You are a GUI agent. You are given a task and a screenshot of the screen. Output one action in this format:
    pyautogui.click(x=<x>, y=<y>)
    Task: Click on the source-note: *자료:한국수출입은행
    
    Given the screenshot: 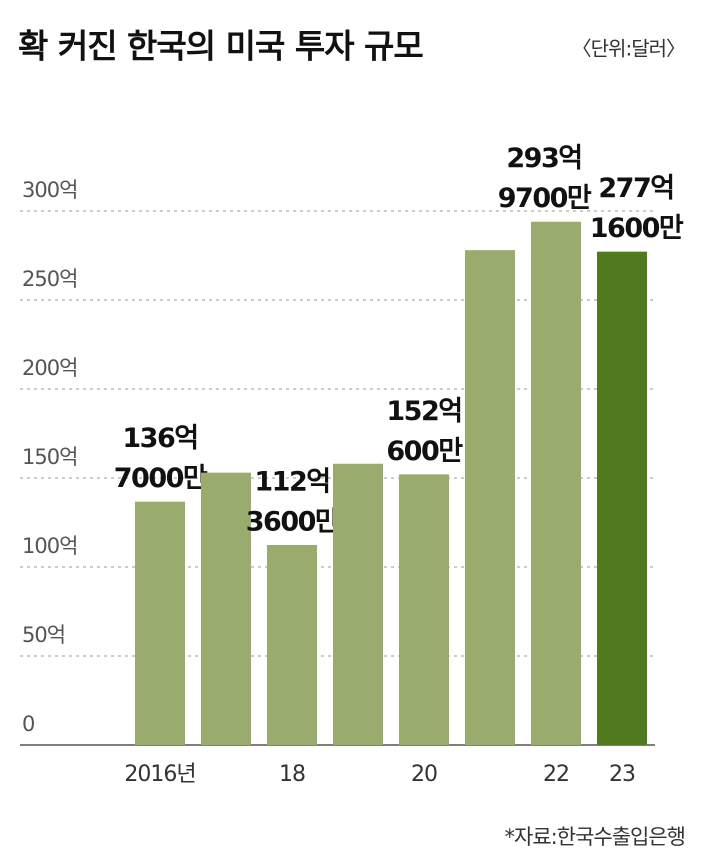 What is the action you would take?
    pyautogui.click(x=595, y=837)
    